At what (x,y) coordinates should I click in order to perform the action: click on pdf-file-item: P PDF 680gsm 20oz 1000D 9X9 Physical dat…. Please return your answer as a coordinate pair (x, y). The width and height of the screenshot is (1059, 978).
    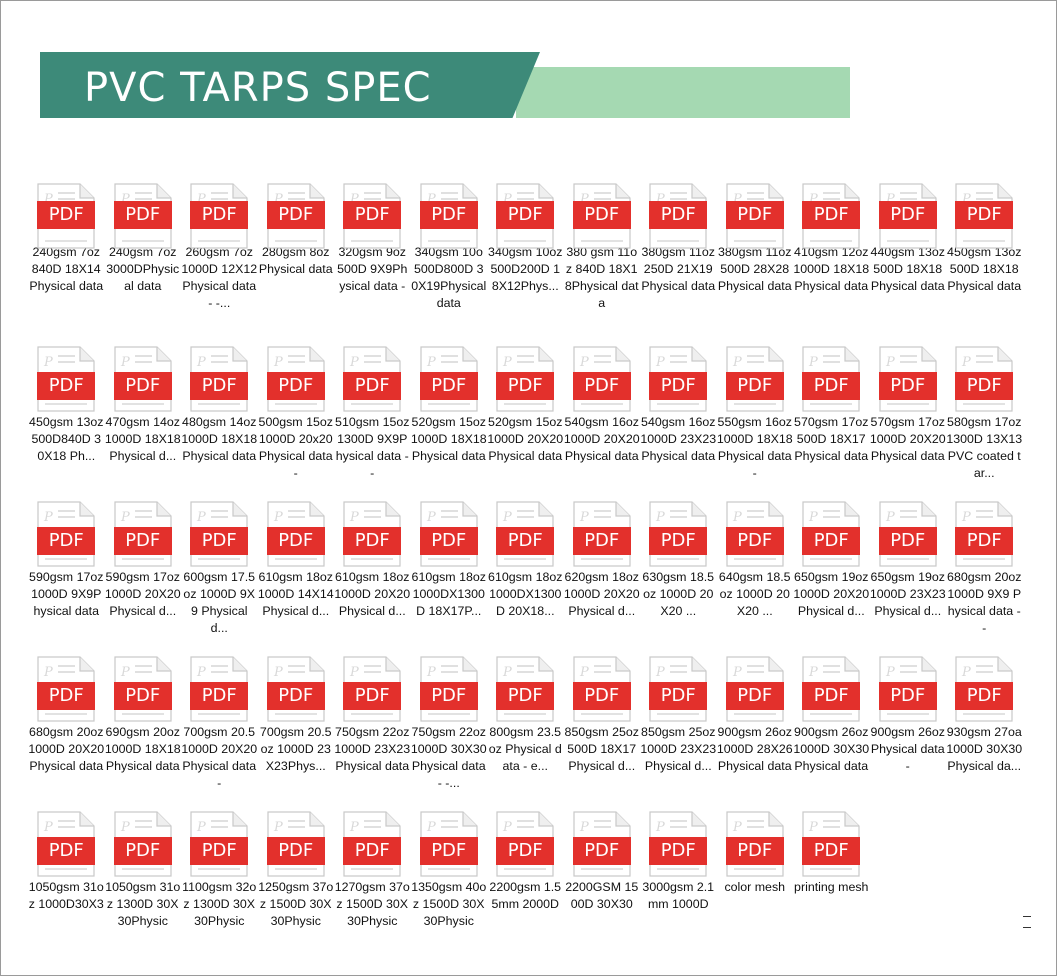
    Looking at the image, I should click on (984, 570).